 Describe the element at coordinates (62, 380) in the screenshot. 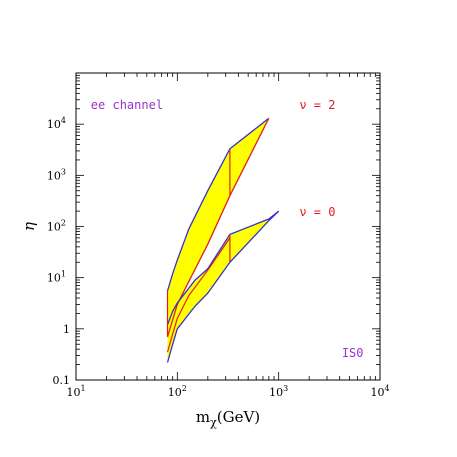

I see `y-tick-label: 0.1` at that location.